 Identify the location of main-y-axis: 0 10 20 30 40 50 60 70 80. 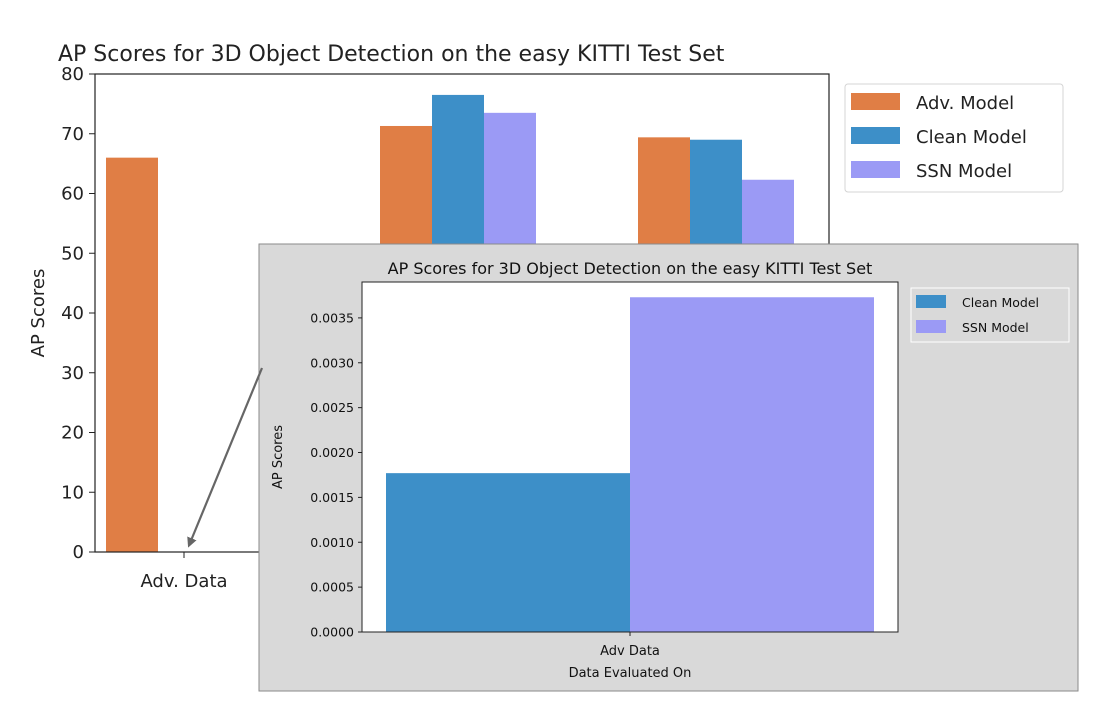
(78, 313).